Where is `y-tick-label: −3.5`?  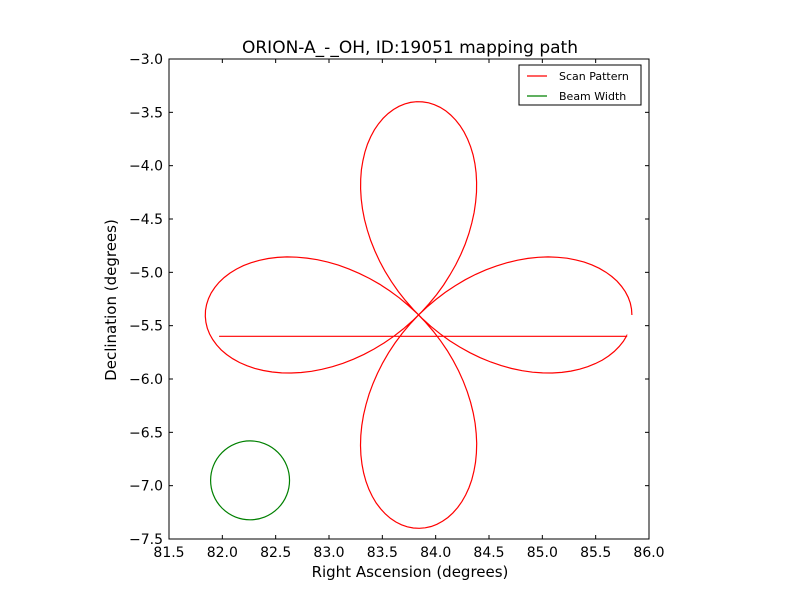 y-tick-label: −3.5 is located at coordinates (146, 113).